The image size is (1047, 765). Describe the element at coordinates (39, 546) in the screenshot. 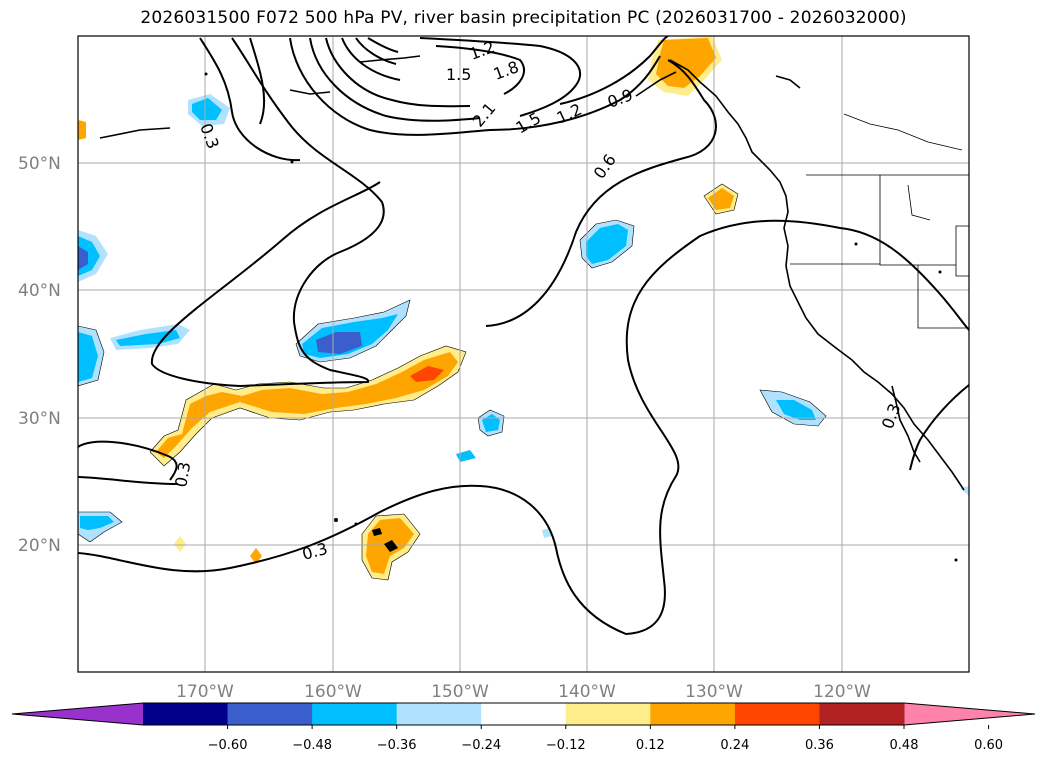

I see `lat-label: 20°N` at that location.